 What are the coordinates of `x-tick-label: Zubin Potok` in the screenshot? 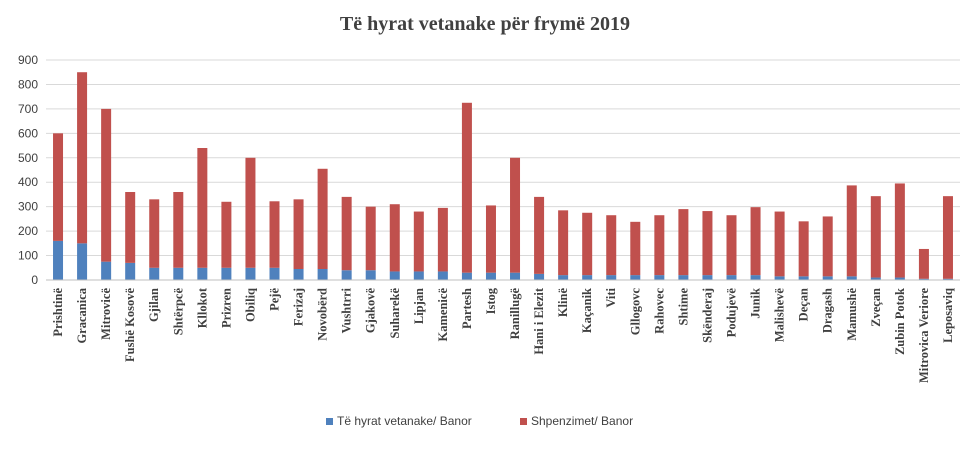 It's located at (900, 321).